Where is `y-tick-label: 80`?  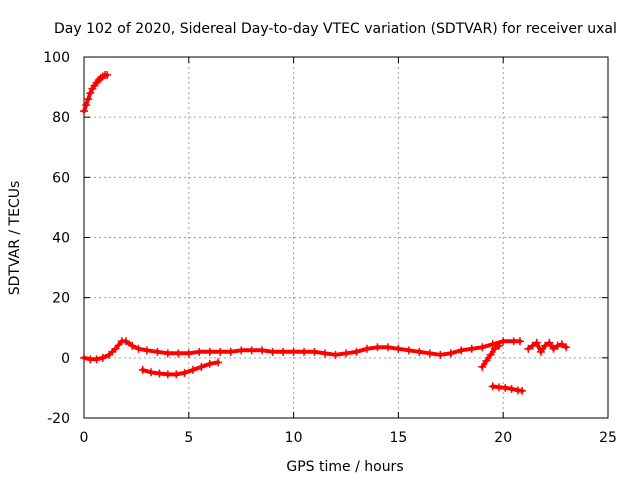
y-tick-label: 80 is located at coordinates (61, 118).